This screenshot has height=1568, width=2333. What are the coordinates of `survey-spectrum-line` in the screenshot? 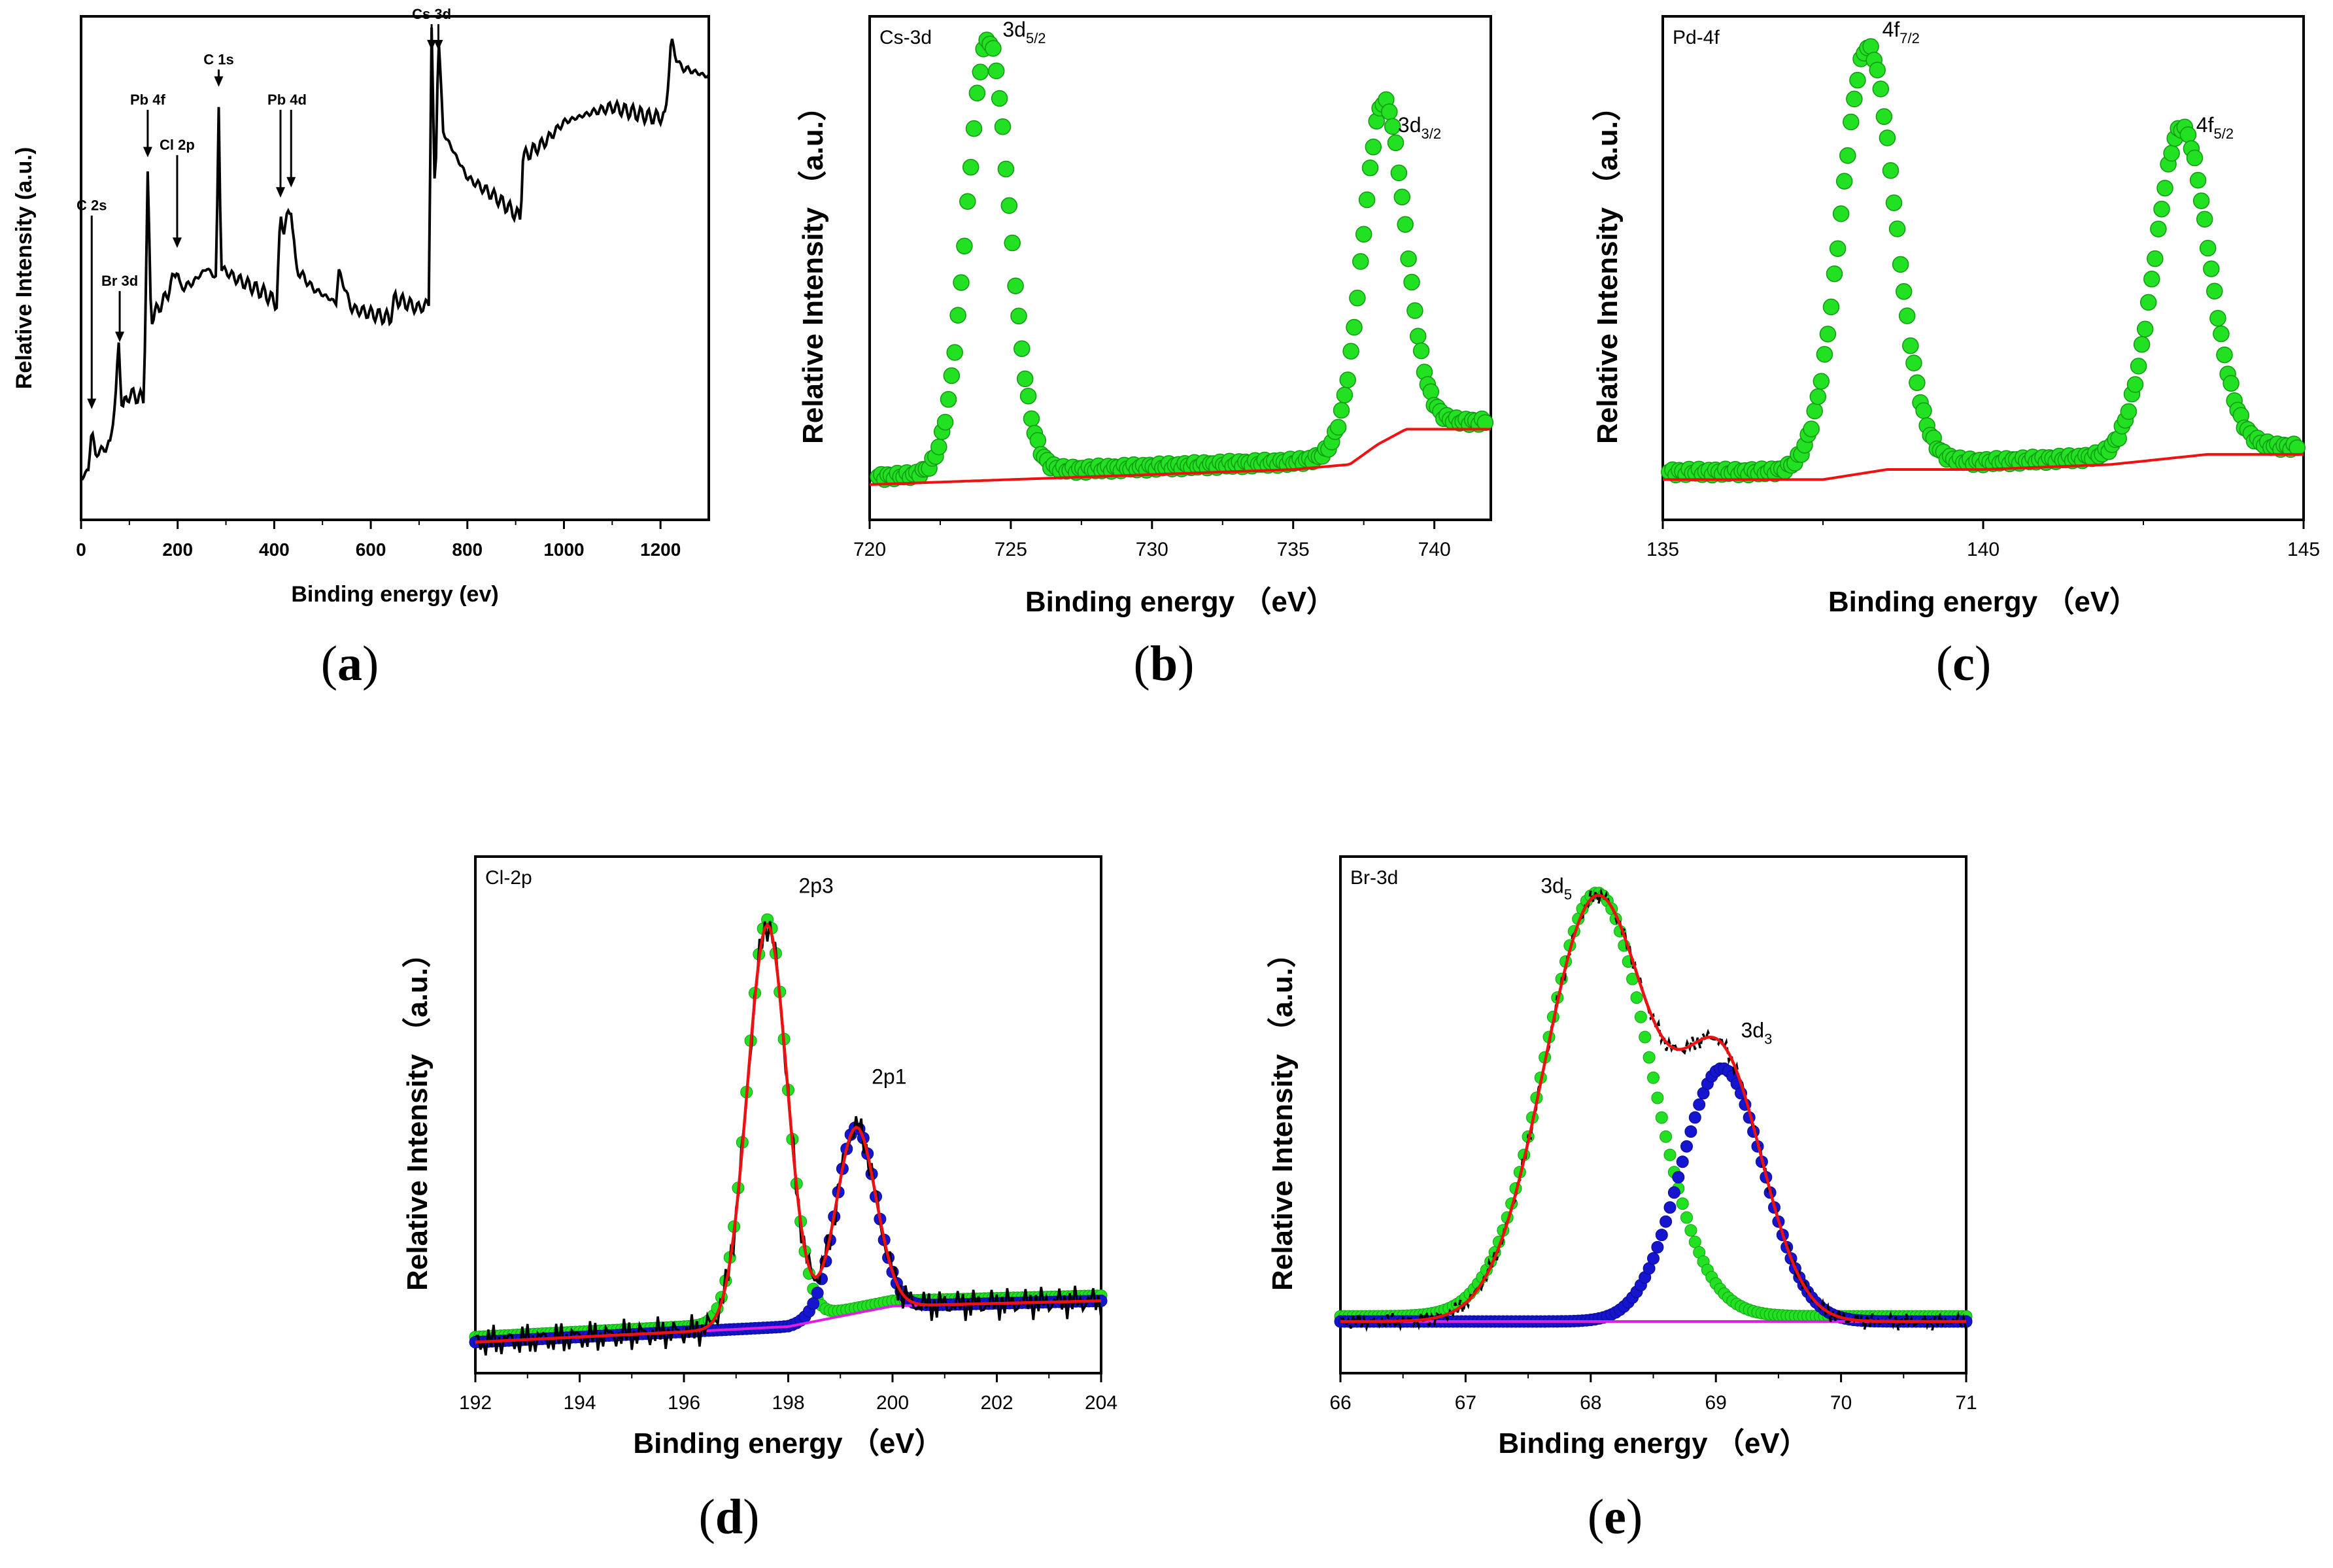 It's located at (394, 254).